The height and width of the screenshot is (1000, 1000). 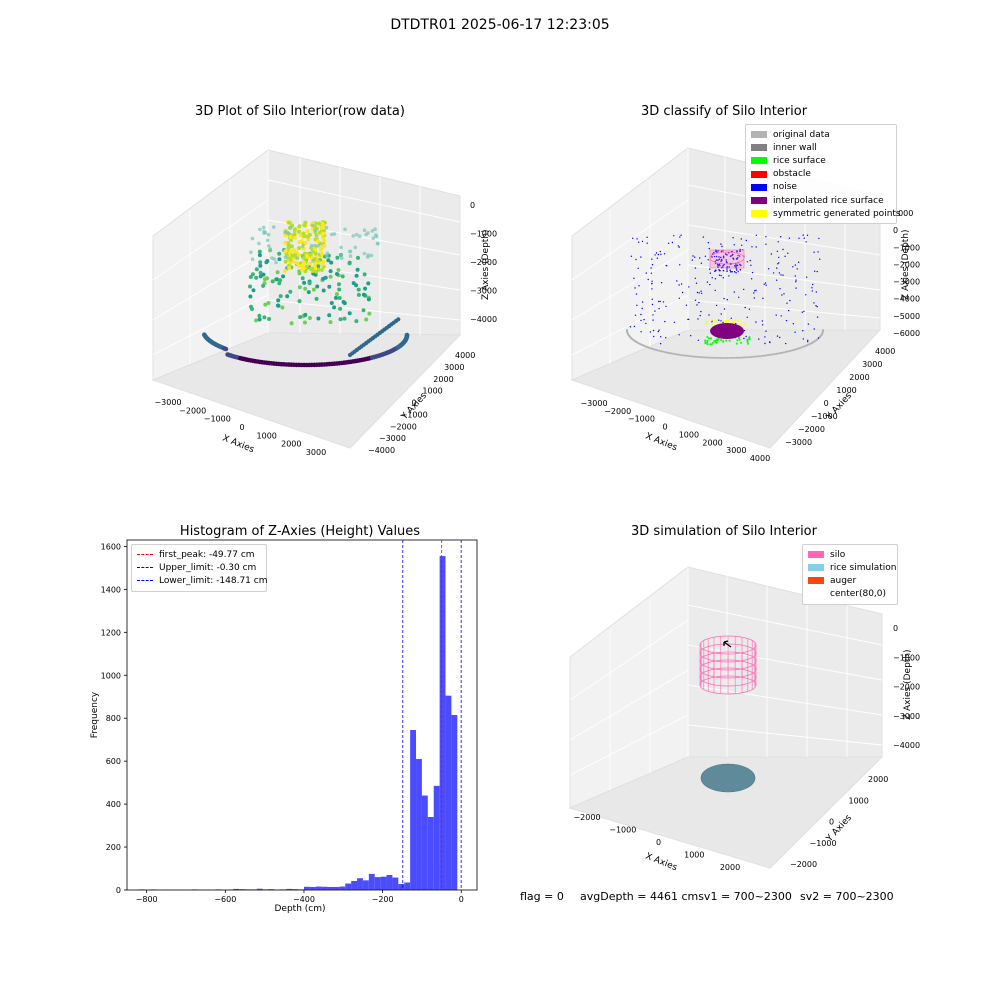 What do you see at coordinates (837, 213) in the screenshot?
I see `legend-label: symmetric generated points` at bounding box center [837, 213].